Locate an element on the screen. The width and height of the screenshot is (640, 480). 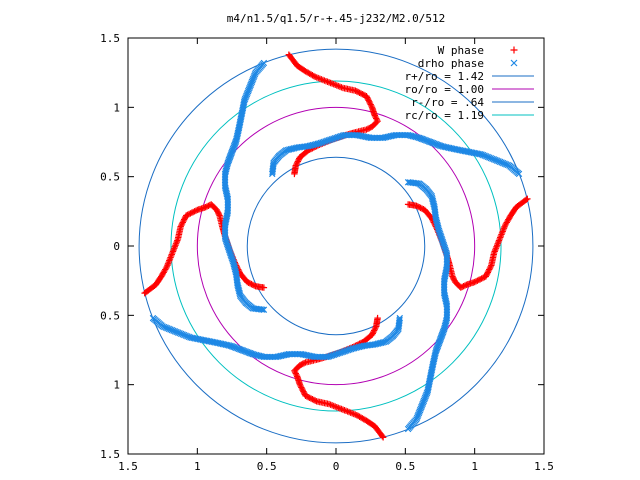
y-tick-label: 1.5 is located at coordinates (110, 38).